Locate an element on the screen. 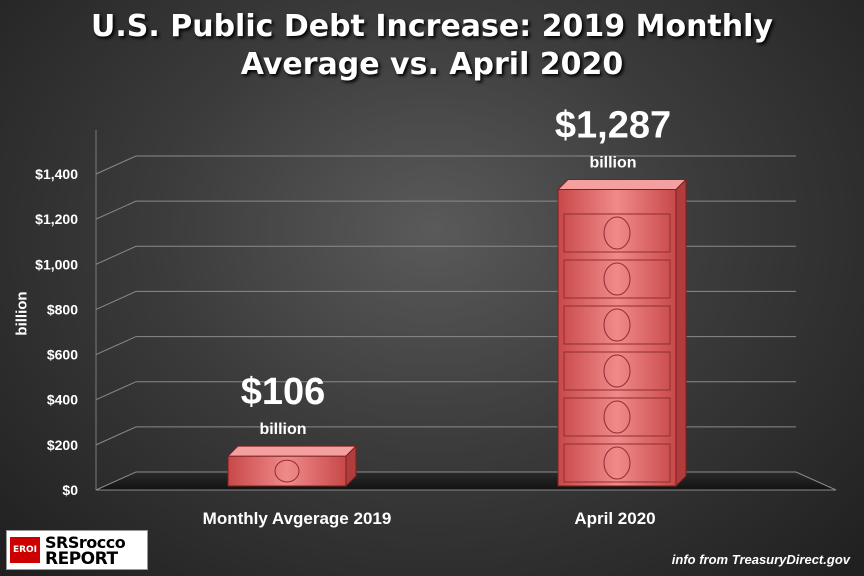  logo-text-line1: SRSrocco is located at coordinates (85, 542).